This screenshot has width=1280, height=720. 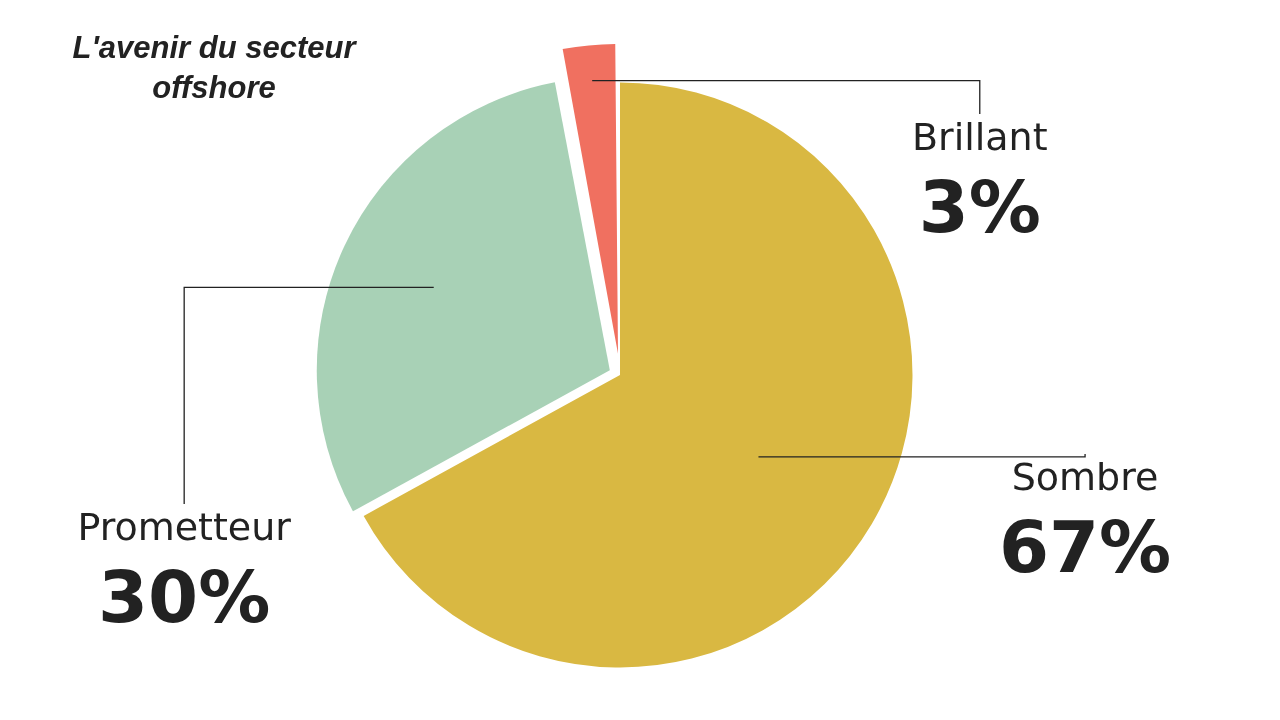 I want to click on data-label: 3%, so click(x=979, y=207).